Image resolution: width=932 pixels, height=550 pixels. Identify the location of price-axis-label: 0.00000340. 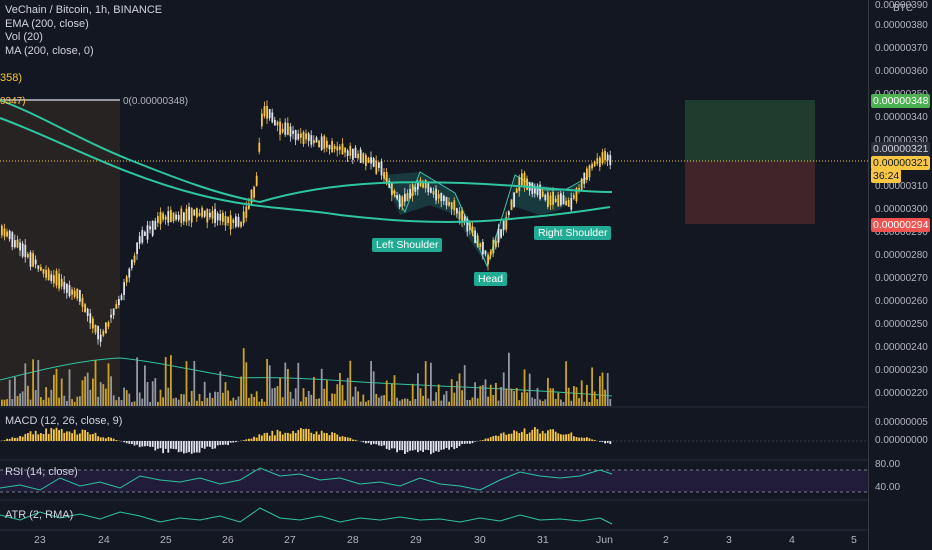
(901, 117).